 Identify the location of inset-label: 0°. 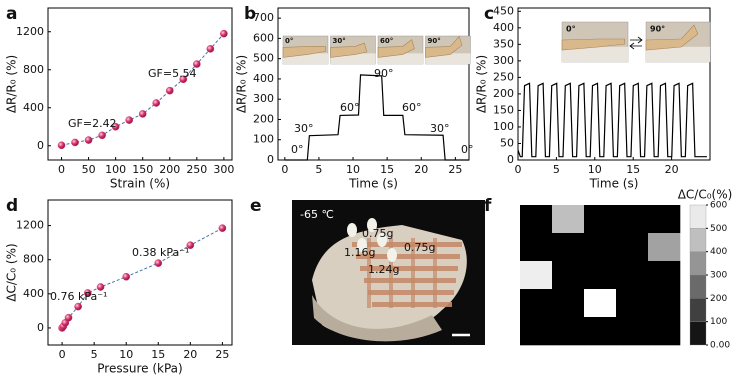
(571, 29).